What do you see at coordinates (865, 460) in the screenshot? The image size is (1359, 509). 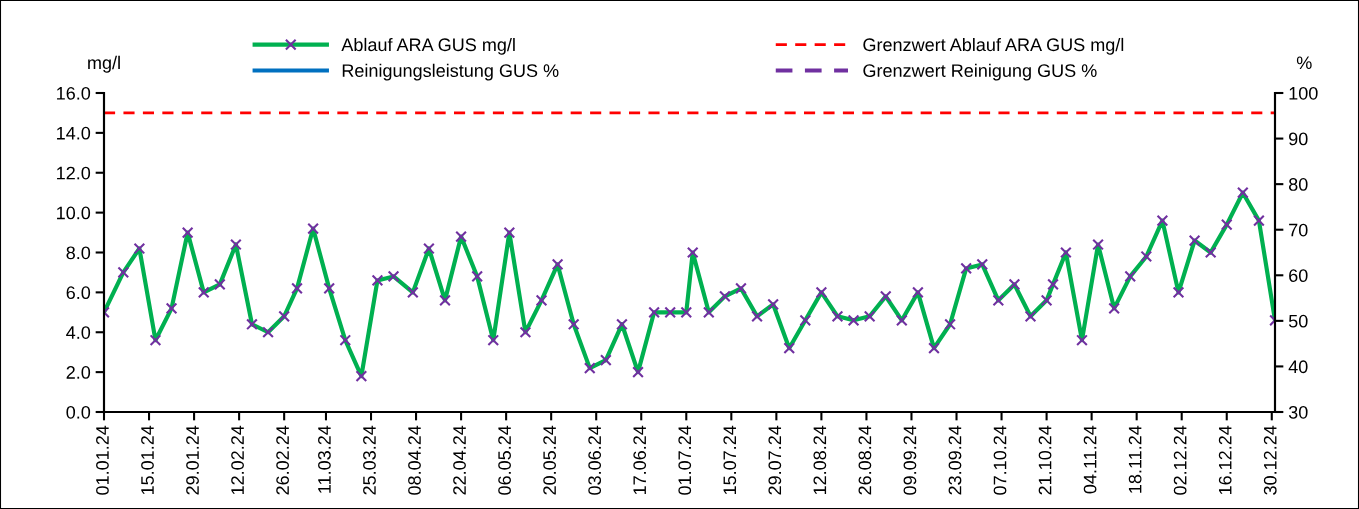 I see `x-tick-label: 26.08.24` at bounding box center [865, 460].